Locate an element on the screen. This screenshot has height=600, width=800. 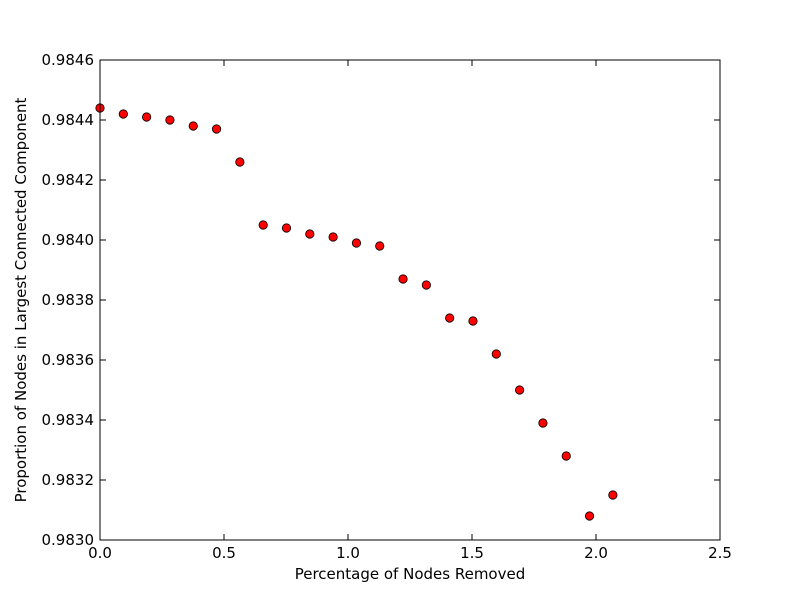
y-tick-label: 0.9846 is located at coordinates (68, 60).